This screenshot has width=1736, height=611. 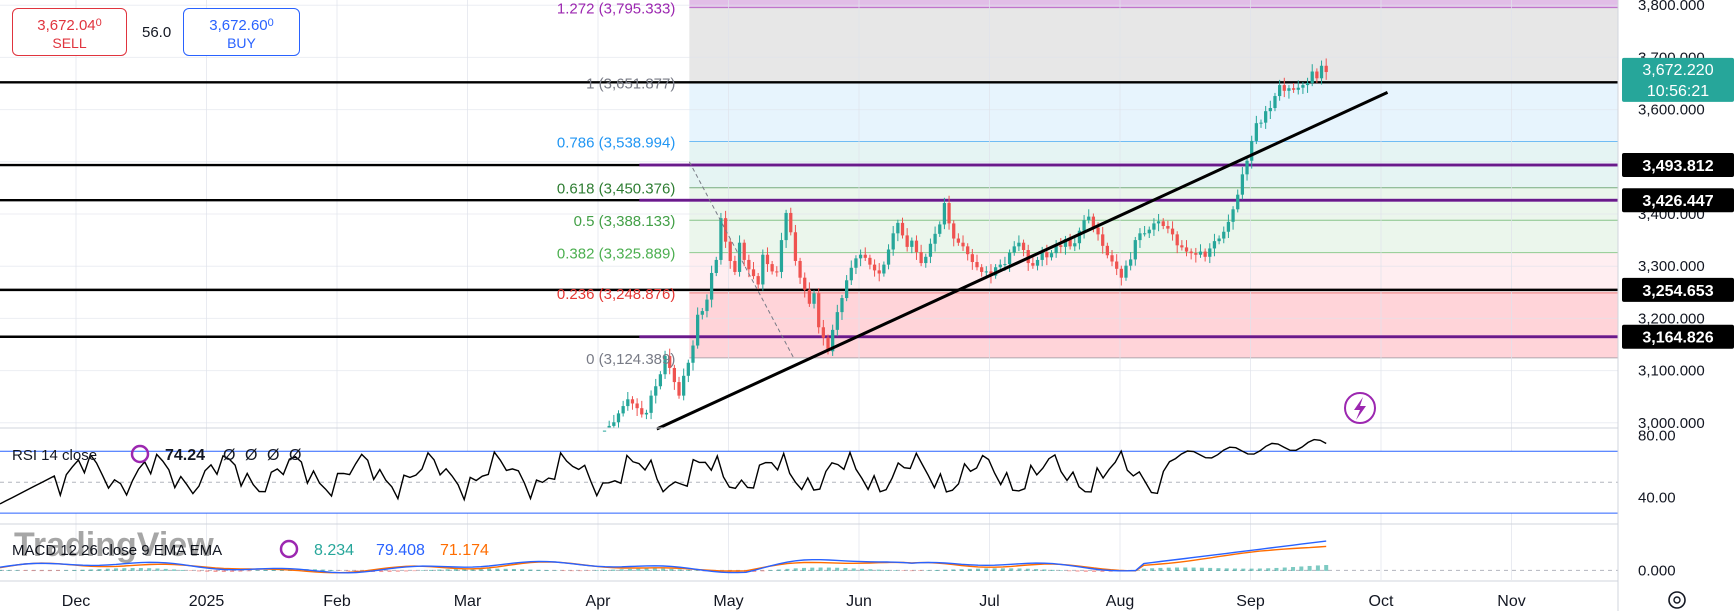 I want to click on indicator-settings-icon, so click(x=289, y=549).